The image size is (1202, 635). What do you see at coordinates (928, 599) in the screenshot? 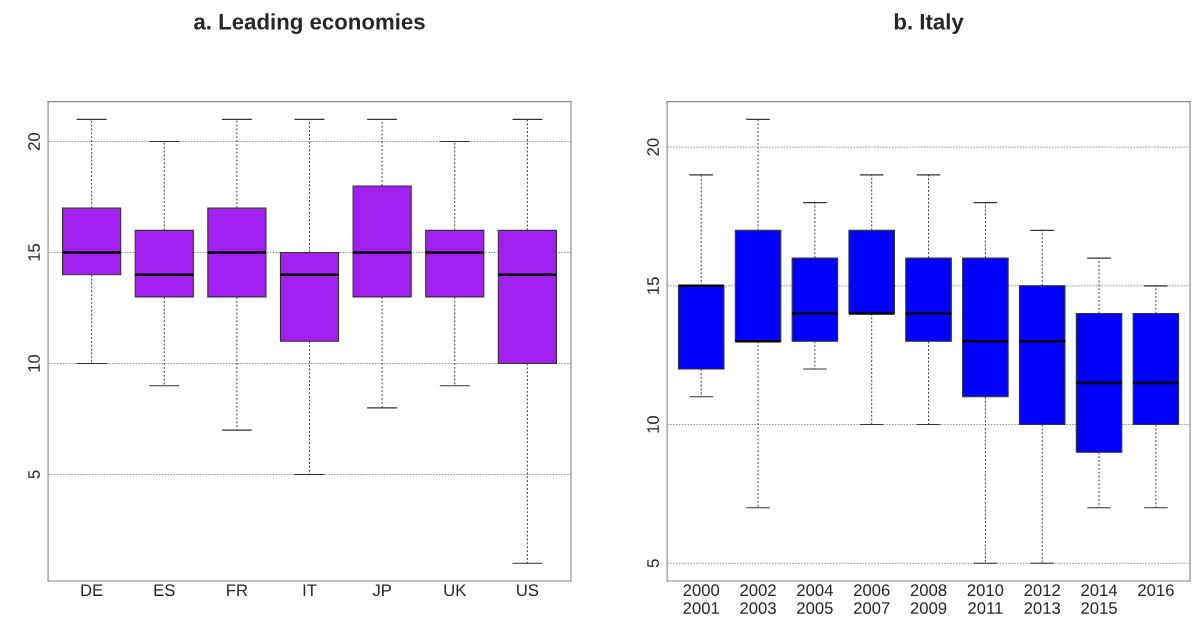
I see `x-tick-label: 2008 2009` at bounding box center [928, 599].